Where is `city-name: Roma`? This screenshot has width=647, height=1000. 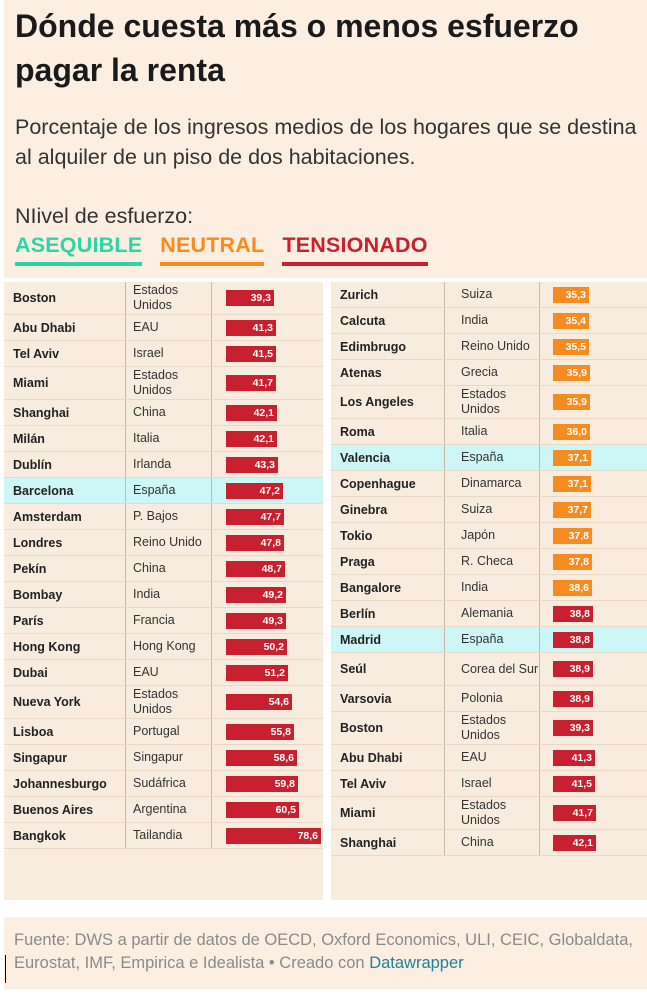 city-name: Roma is located at coordinates (357, 431).